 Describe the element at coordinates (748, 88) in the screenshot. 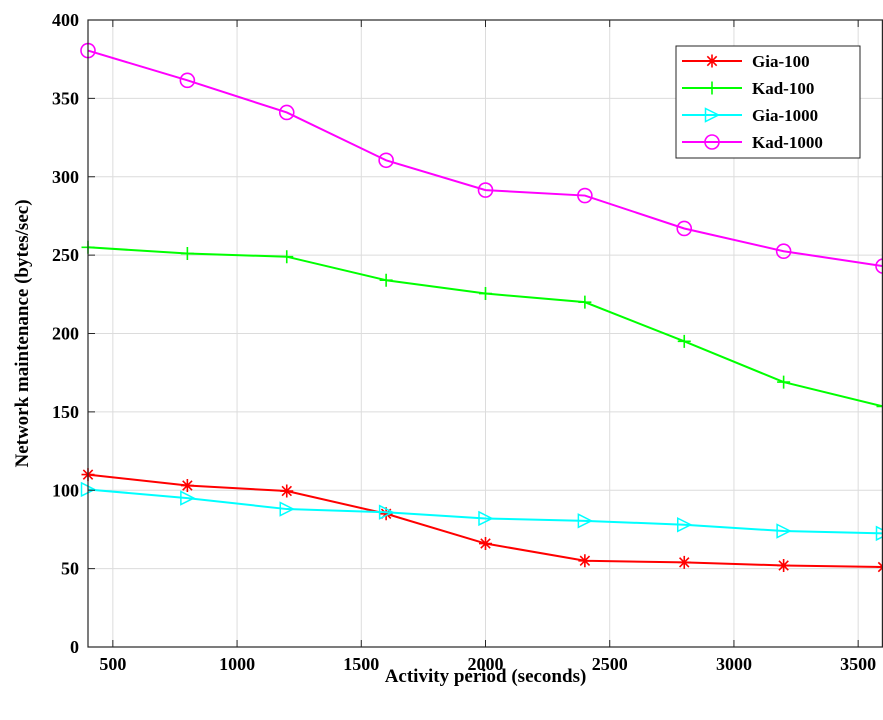

I see `legend-item: Kad-100` at that location.